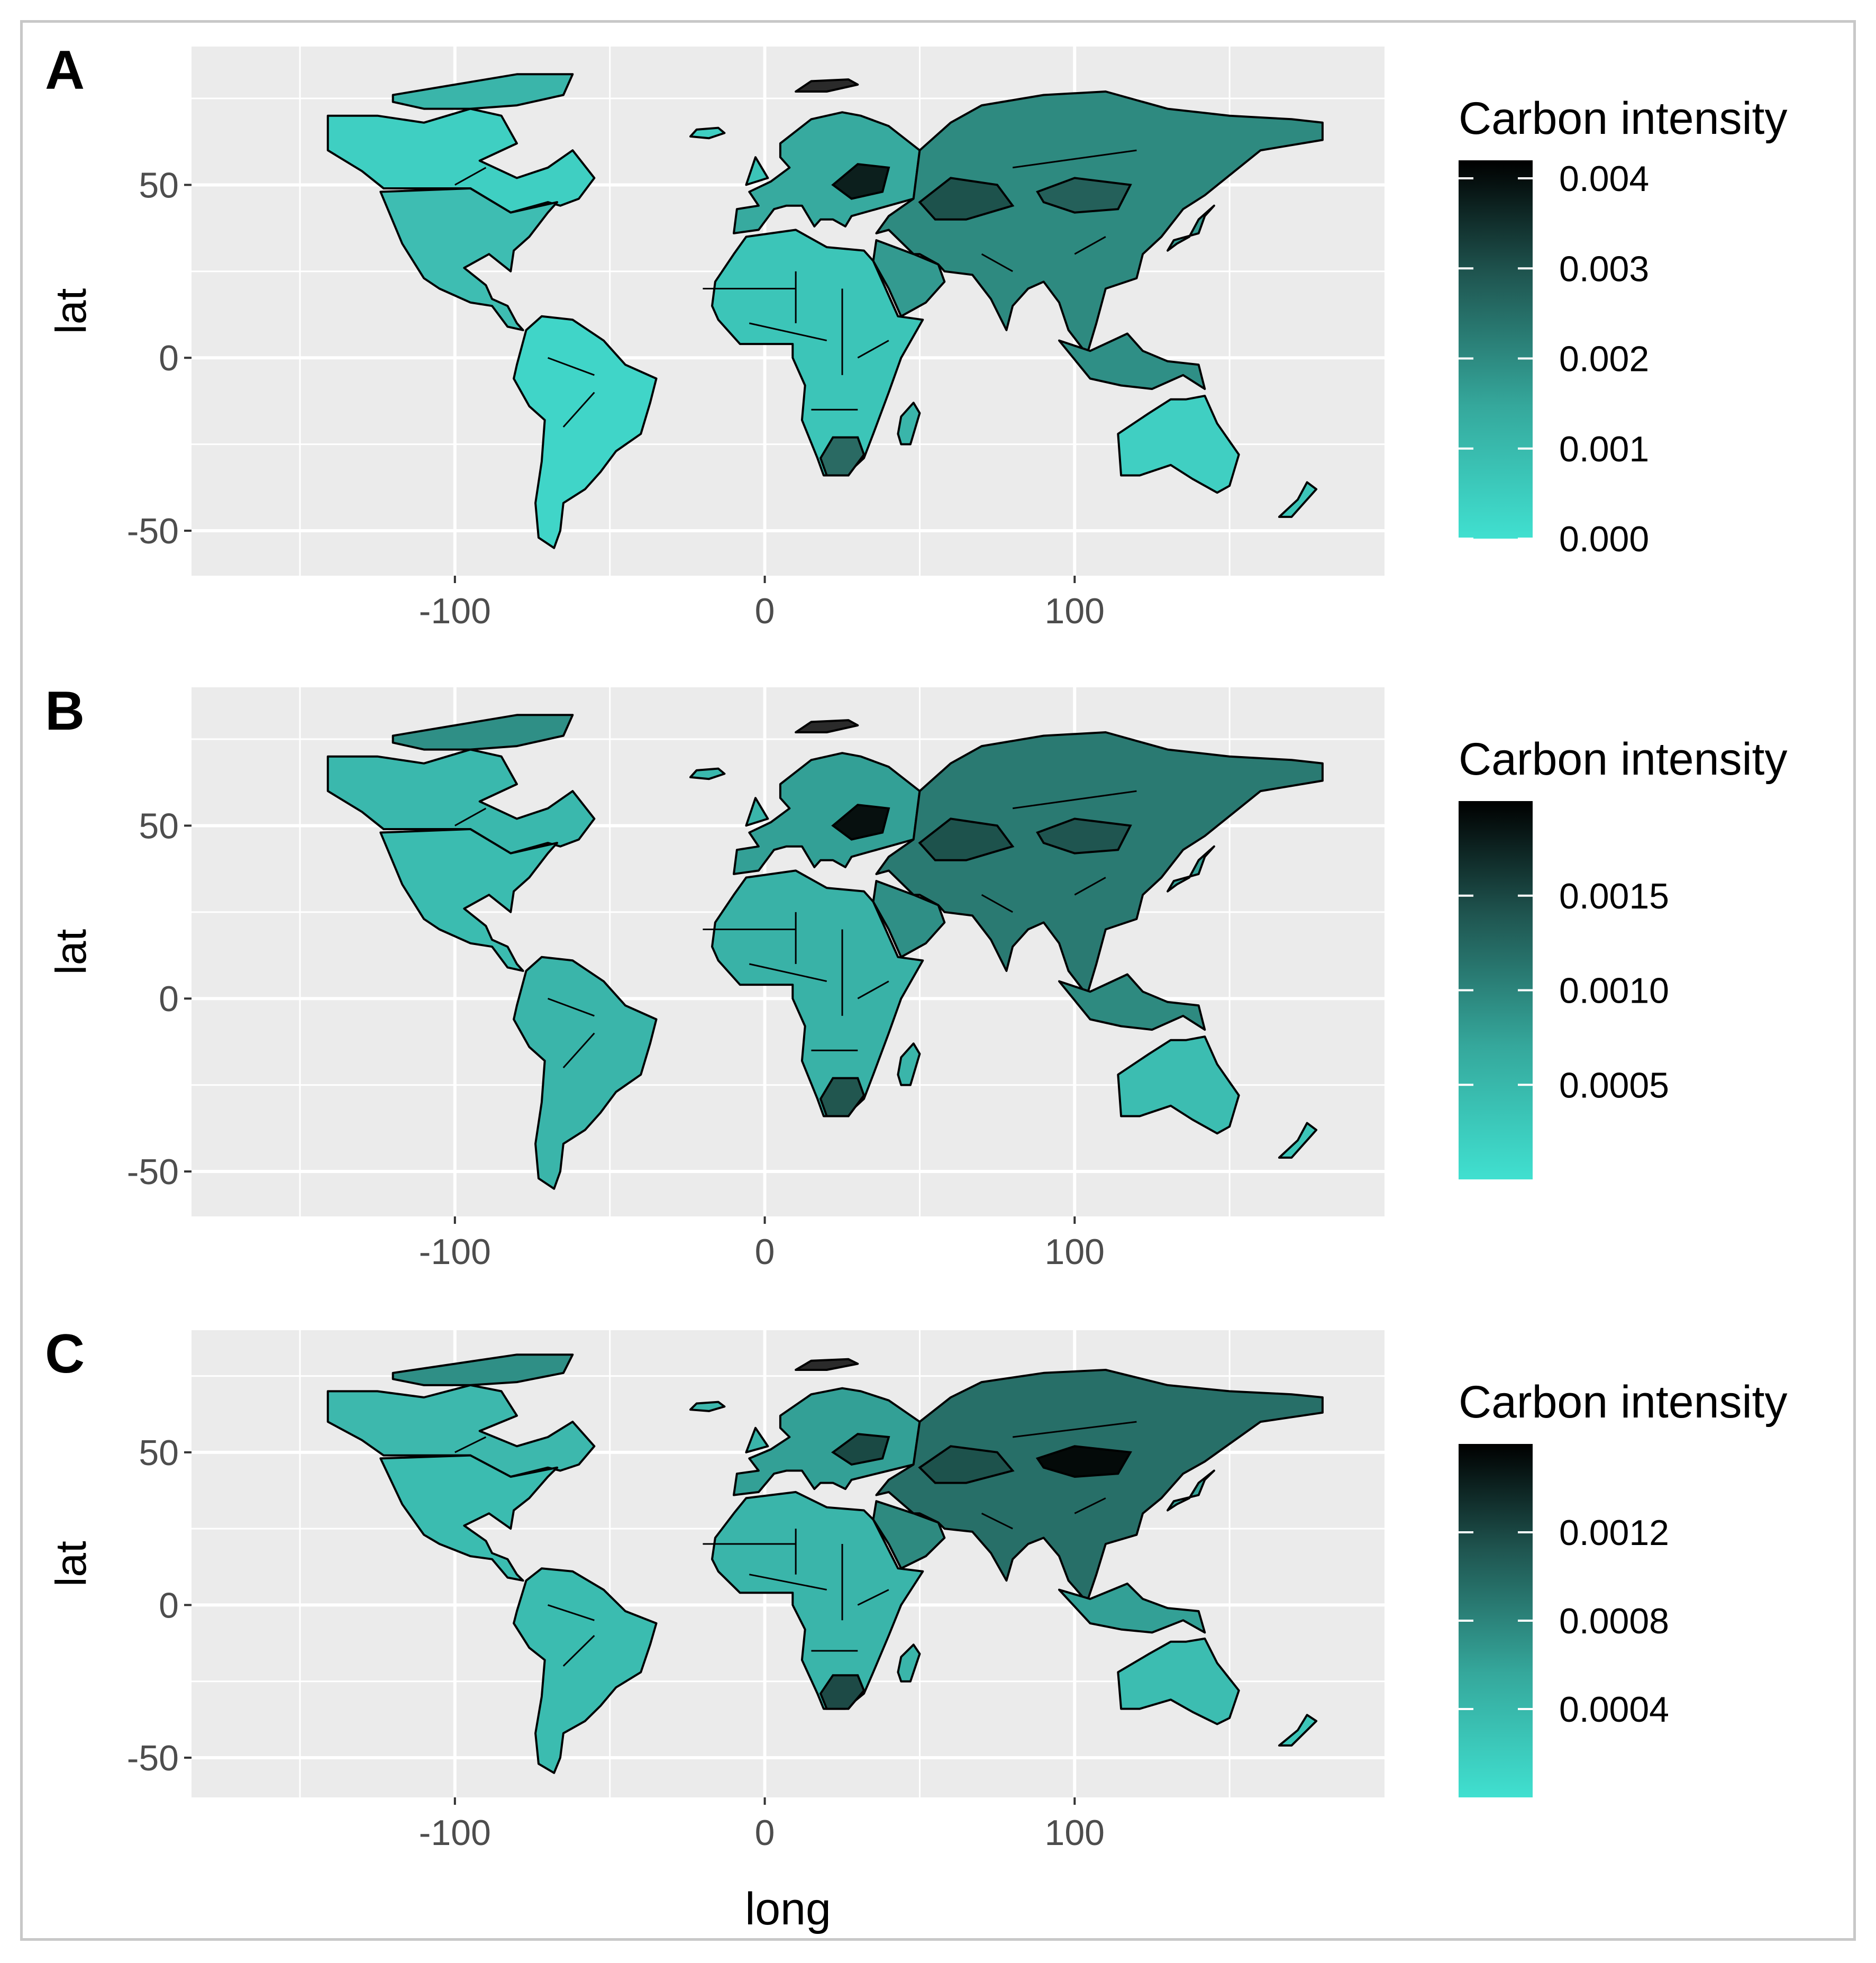 This screenshot has width=1876, height=1963. What do you see at coordinates (1623, 1587) in the screenshot?
I see `legend: Carbon intensity 0.0012 0.0008 0.0004` at bounding box center [1623, 1587].